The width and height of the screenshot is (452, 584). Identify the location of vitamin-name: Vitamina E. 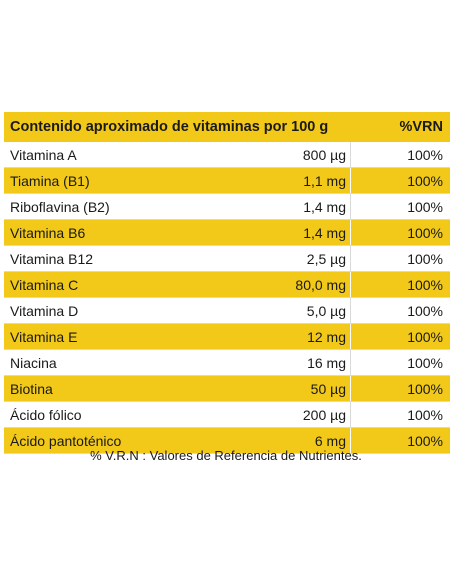
(44, 337).